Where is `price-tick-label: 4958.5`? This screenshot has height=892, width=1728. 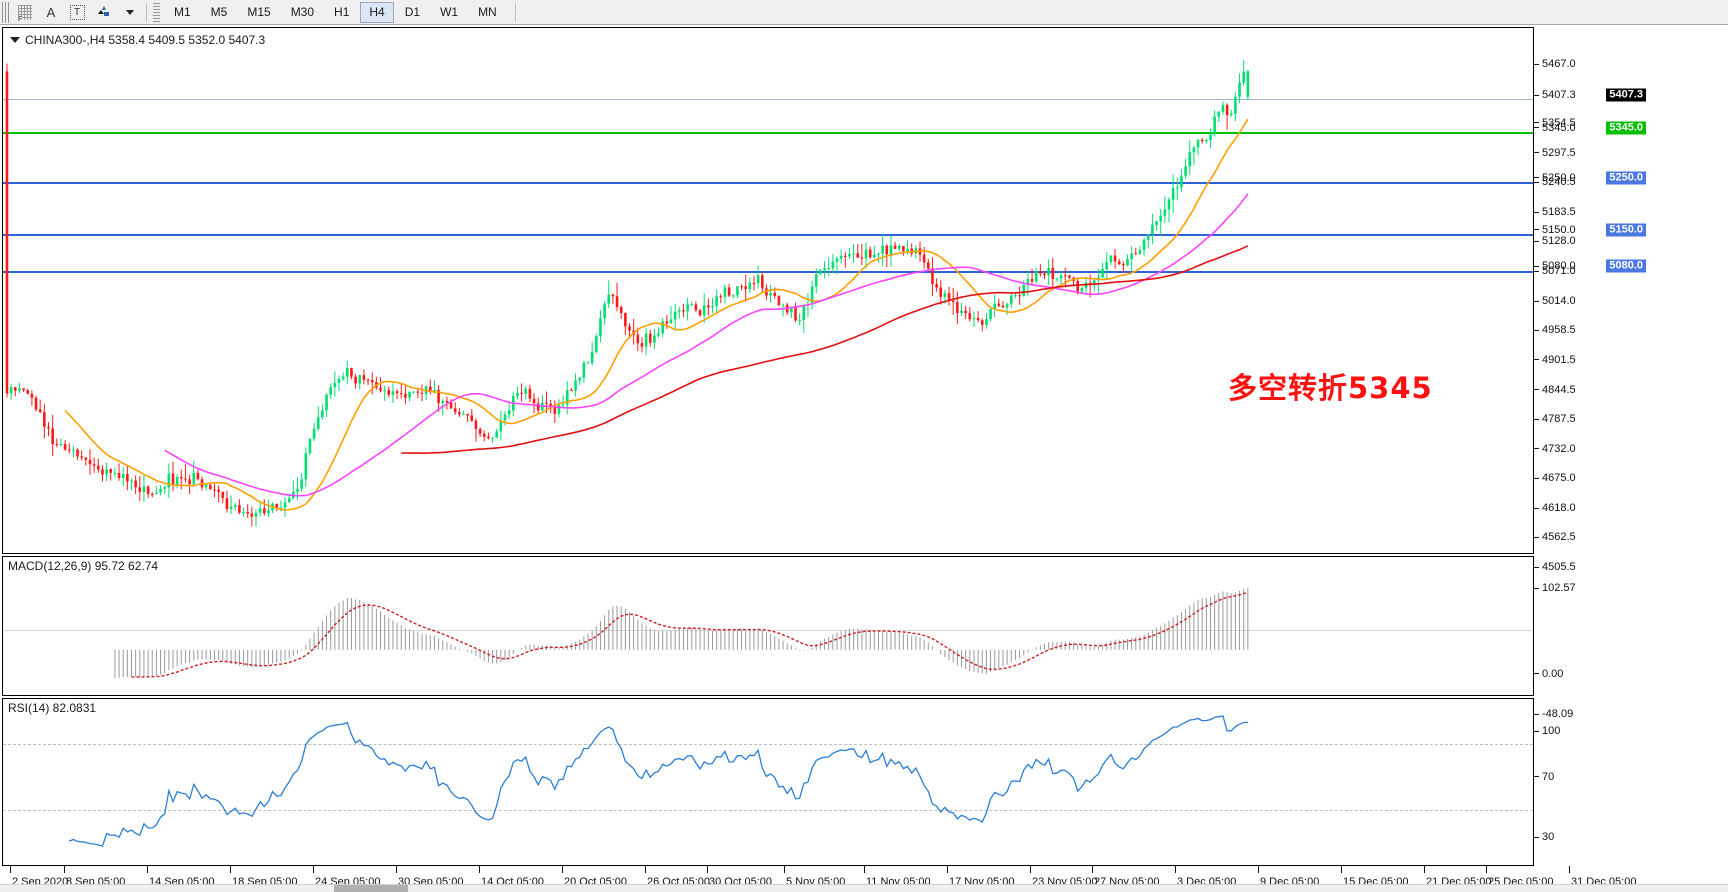 price-tick-label: 4958.5 is located at coordinates (1559, 330).